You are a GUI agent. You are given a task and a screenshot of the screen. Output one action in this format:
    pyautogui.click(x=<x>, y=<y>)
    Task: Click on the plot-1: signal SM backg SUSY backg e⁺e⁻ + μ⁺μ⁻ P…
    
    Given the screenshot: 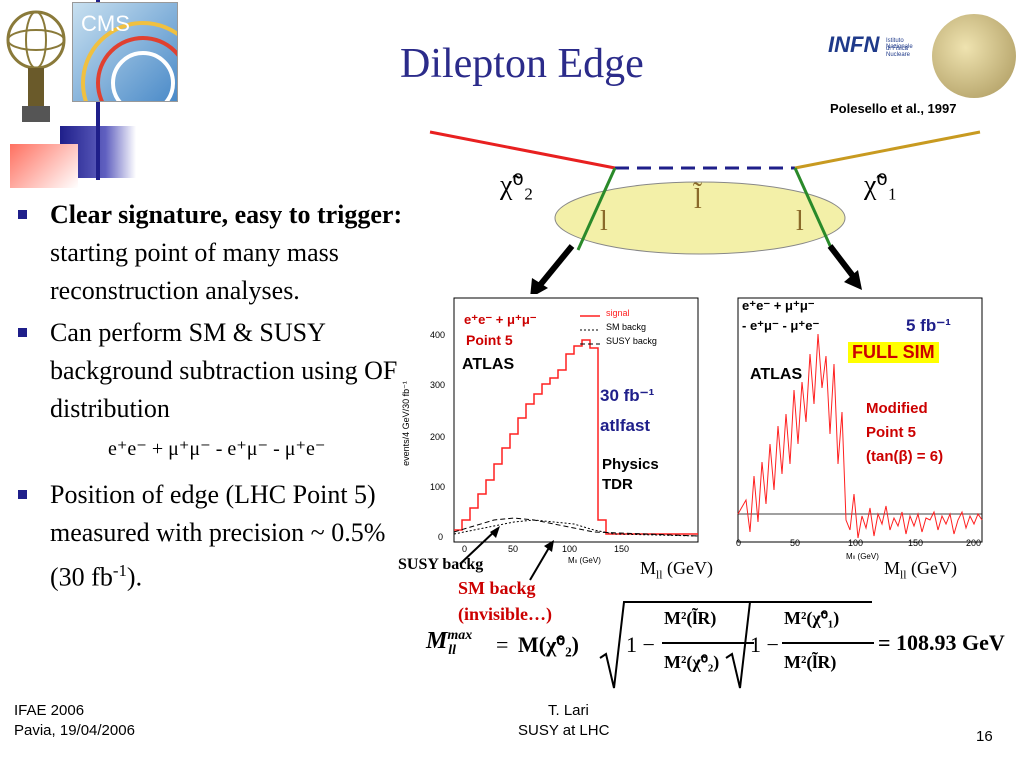 What is the action you would take?
    pyautogui.click(x=552, y=429)
    